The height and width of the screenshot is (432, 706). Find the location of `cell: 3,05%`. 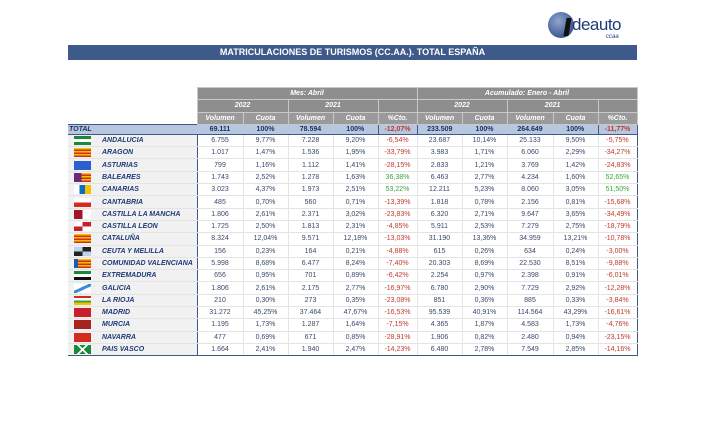

cell: 3,05% is located at coordinates (576, 190).